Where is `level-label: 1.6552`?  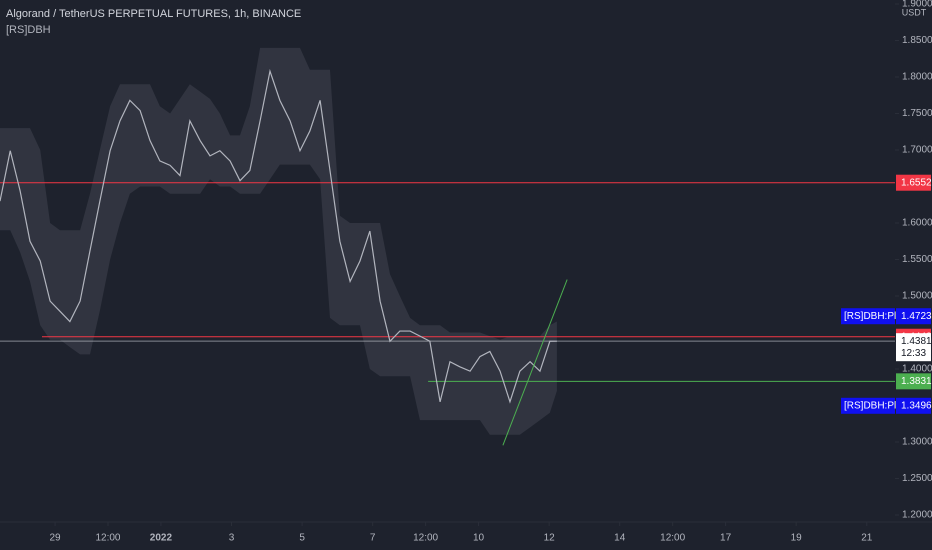
level-label: 1.6552 is located at coordinates (916, 182).